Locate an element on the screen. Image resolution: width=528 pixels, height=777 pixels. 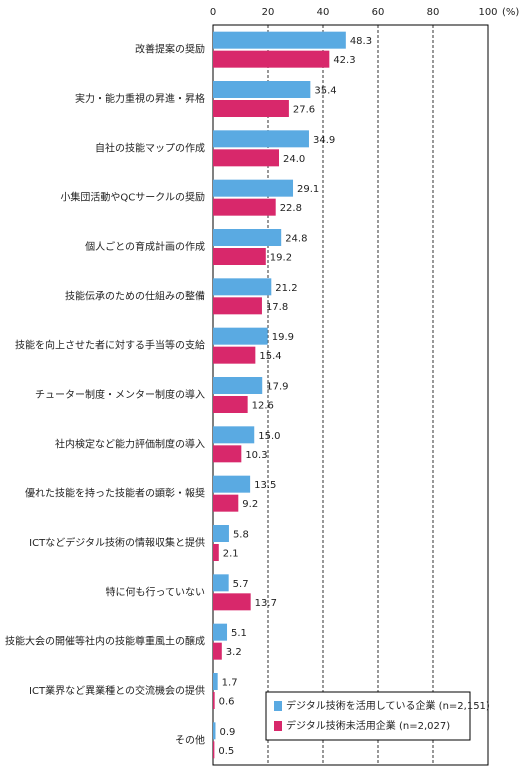
legend-box is located at coordinates (368, 716).